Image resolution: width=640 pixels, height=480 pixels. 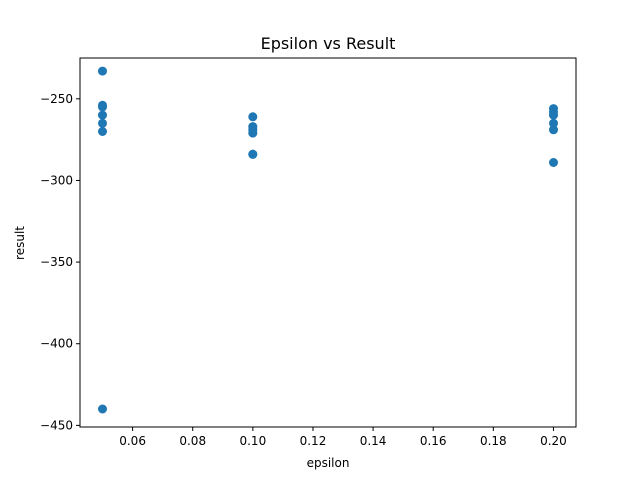 I want to click on y-axis-label: result, so click(x=20, y=243).